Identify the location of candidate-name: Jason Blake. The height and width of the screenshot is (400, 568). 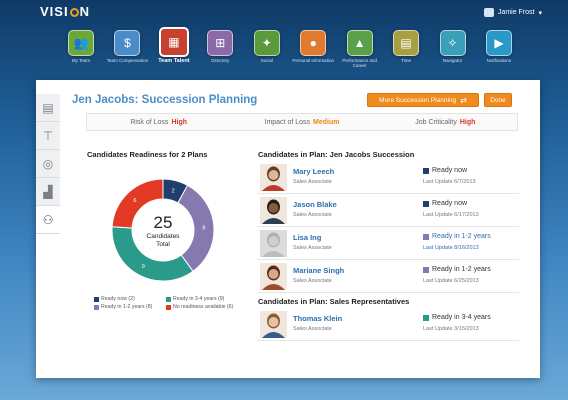
(315, 204).